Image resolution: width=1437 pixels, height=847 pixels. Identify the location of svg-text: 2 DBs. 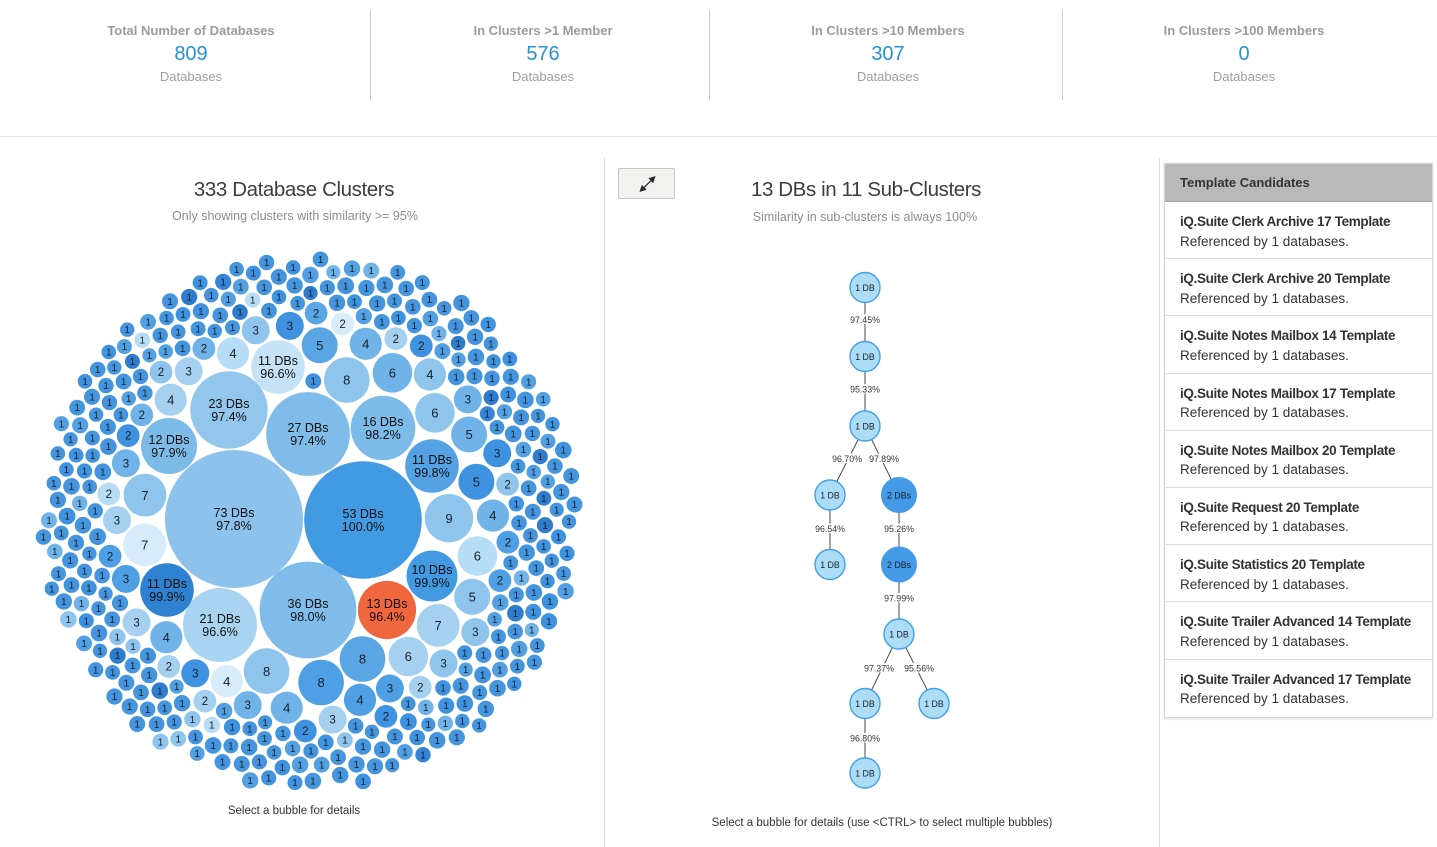
(899, 565).